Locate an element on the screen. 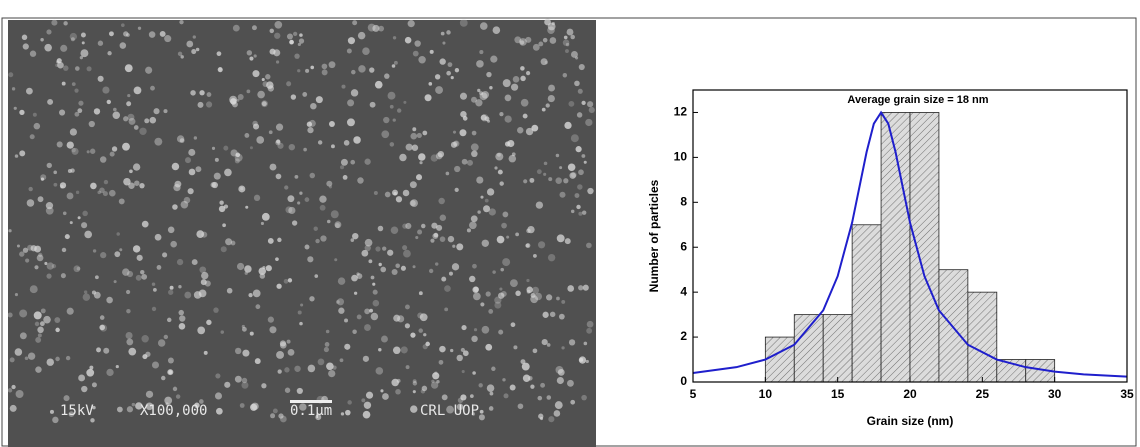  sem-label: 15kV is located at coordinates (77, 411).